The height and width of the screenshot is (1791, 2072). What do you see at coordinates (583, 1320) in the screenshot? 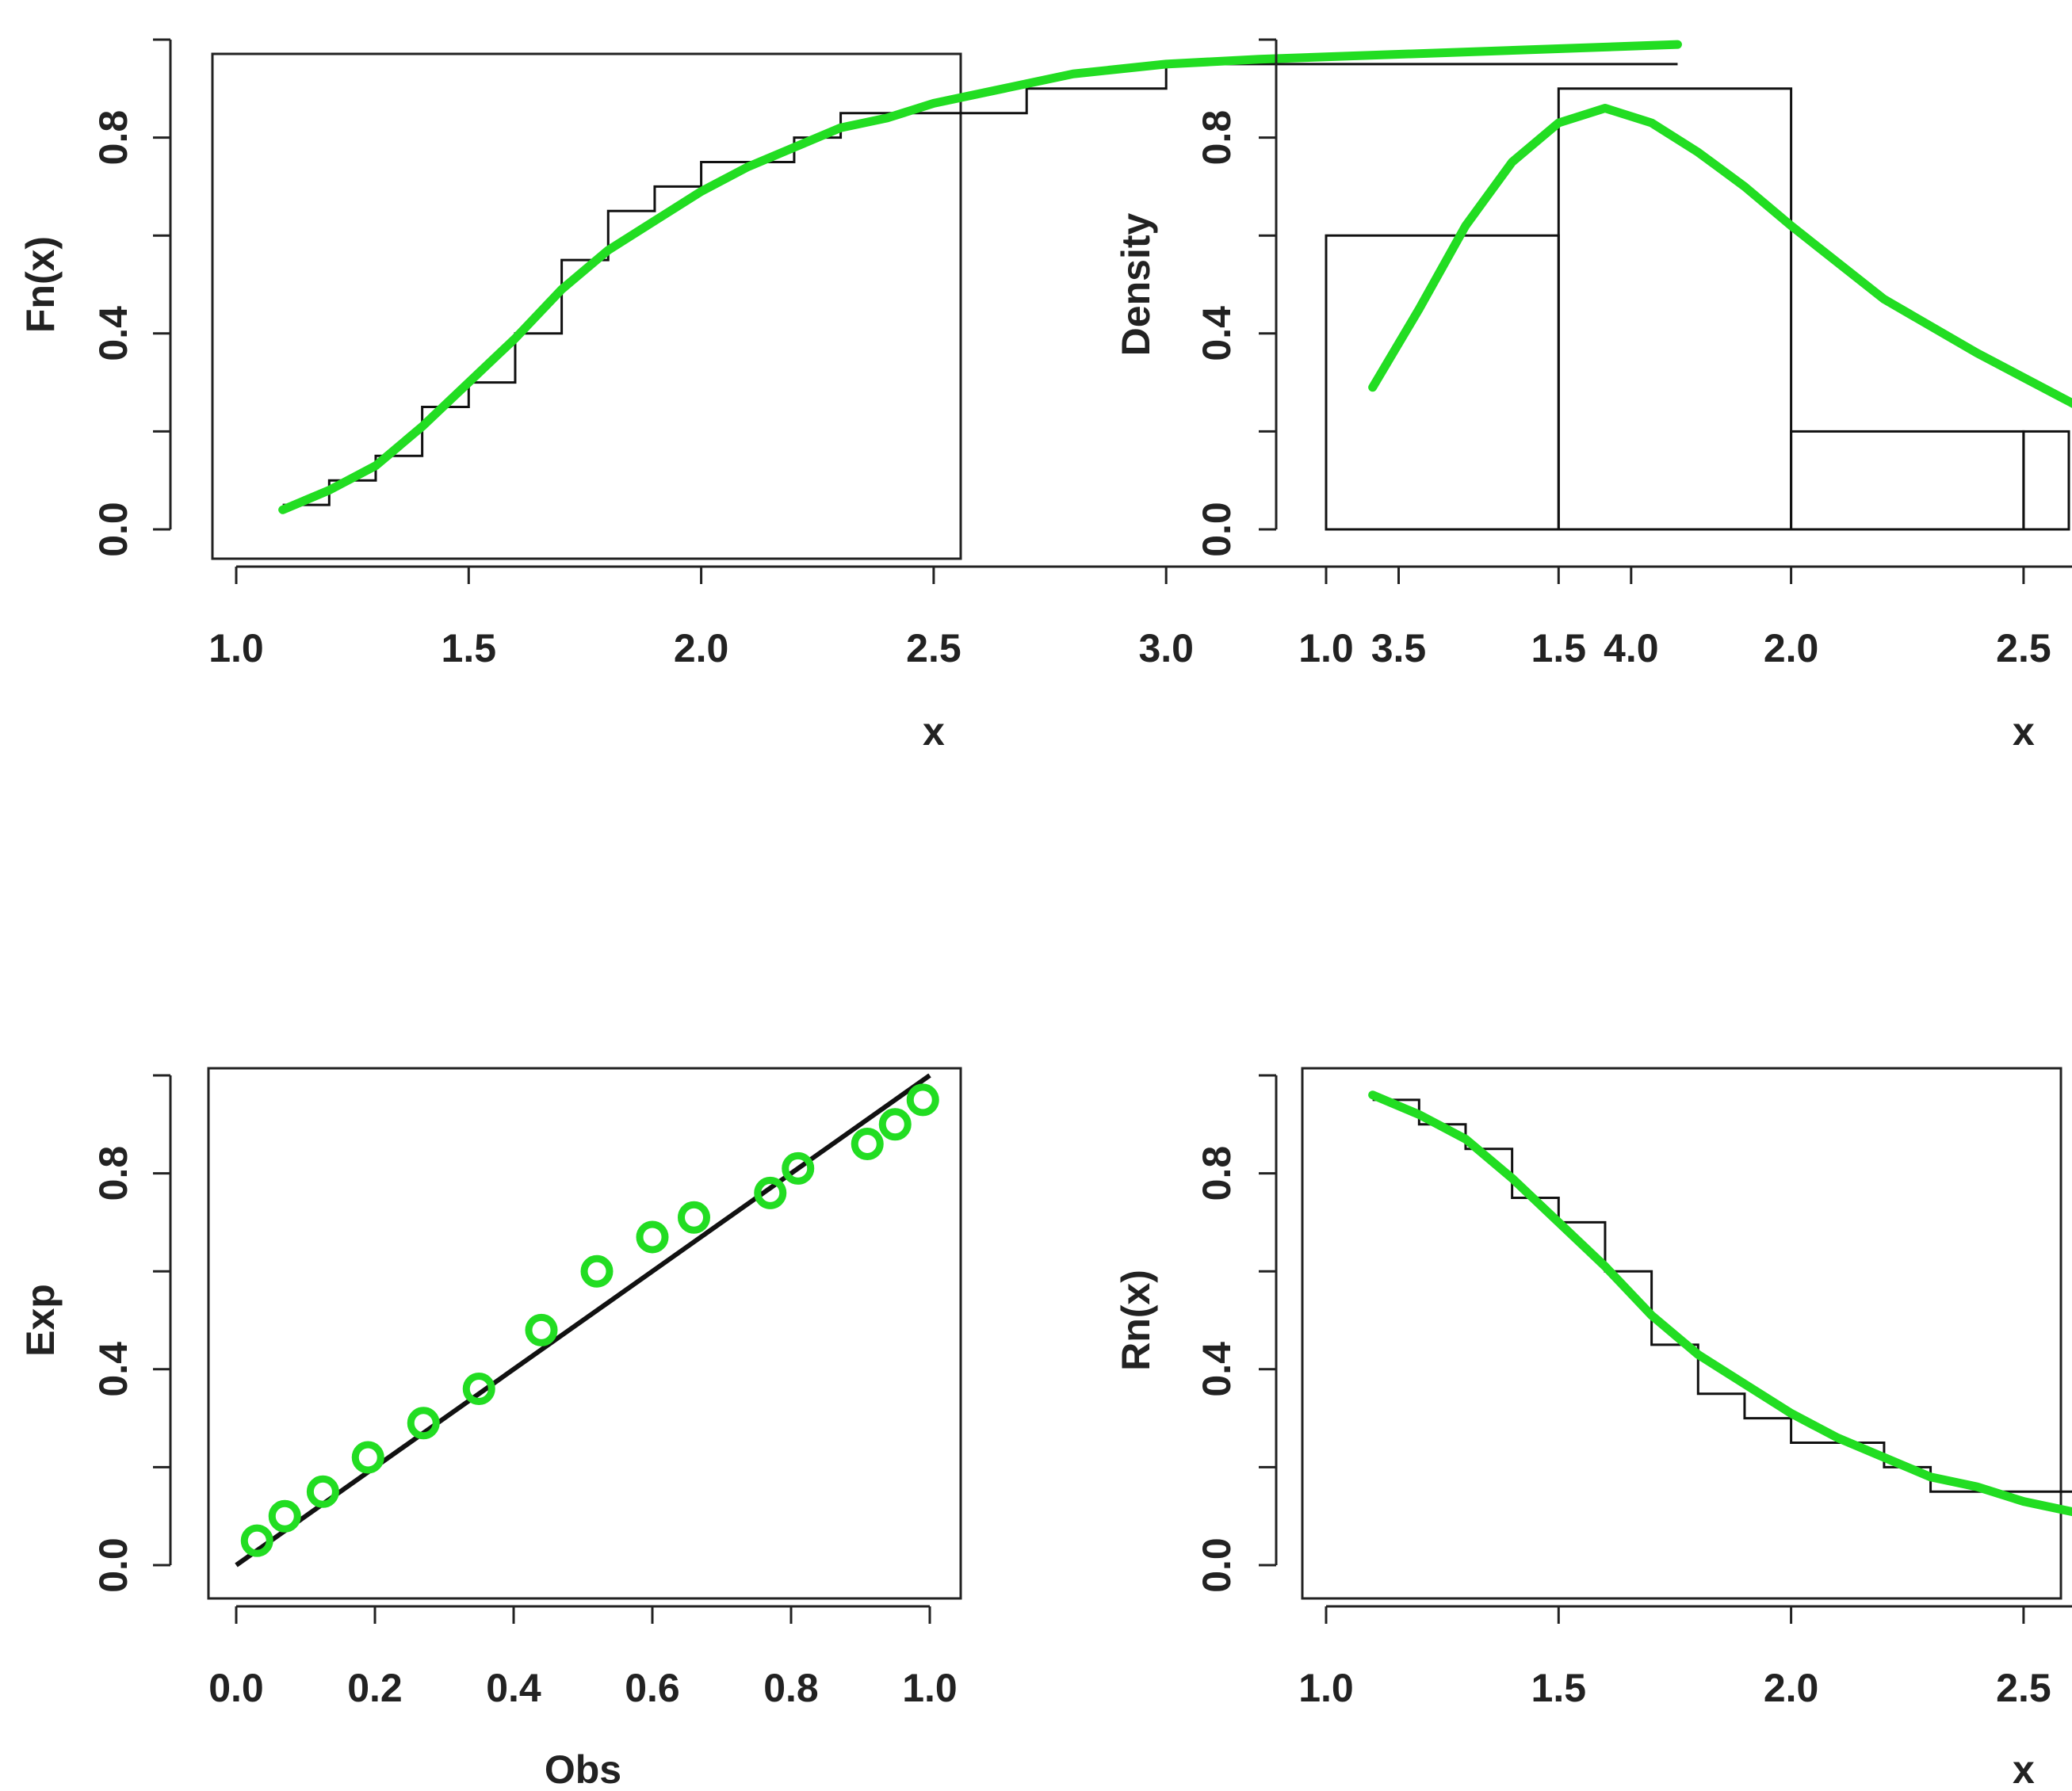
I see `reference-line` at bounding box center [583, 1320].